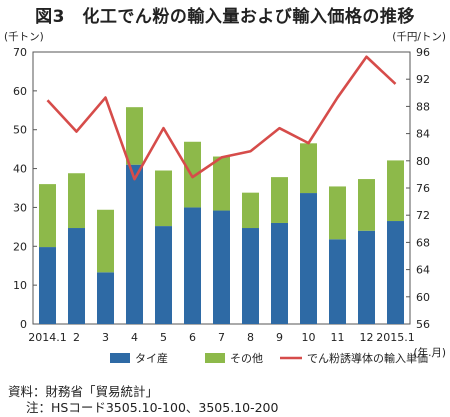 The width and height of the screenshot is (450, 417). I want to click on left-axis-label: (千トン), so click(24, 37).